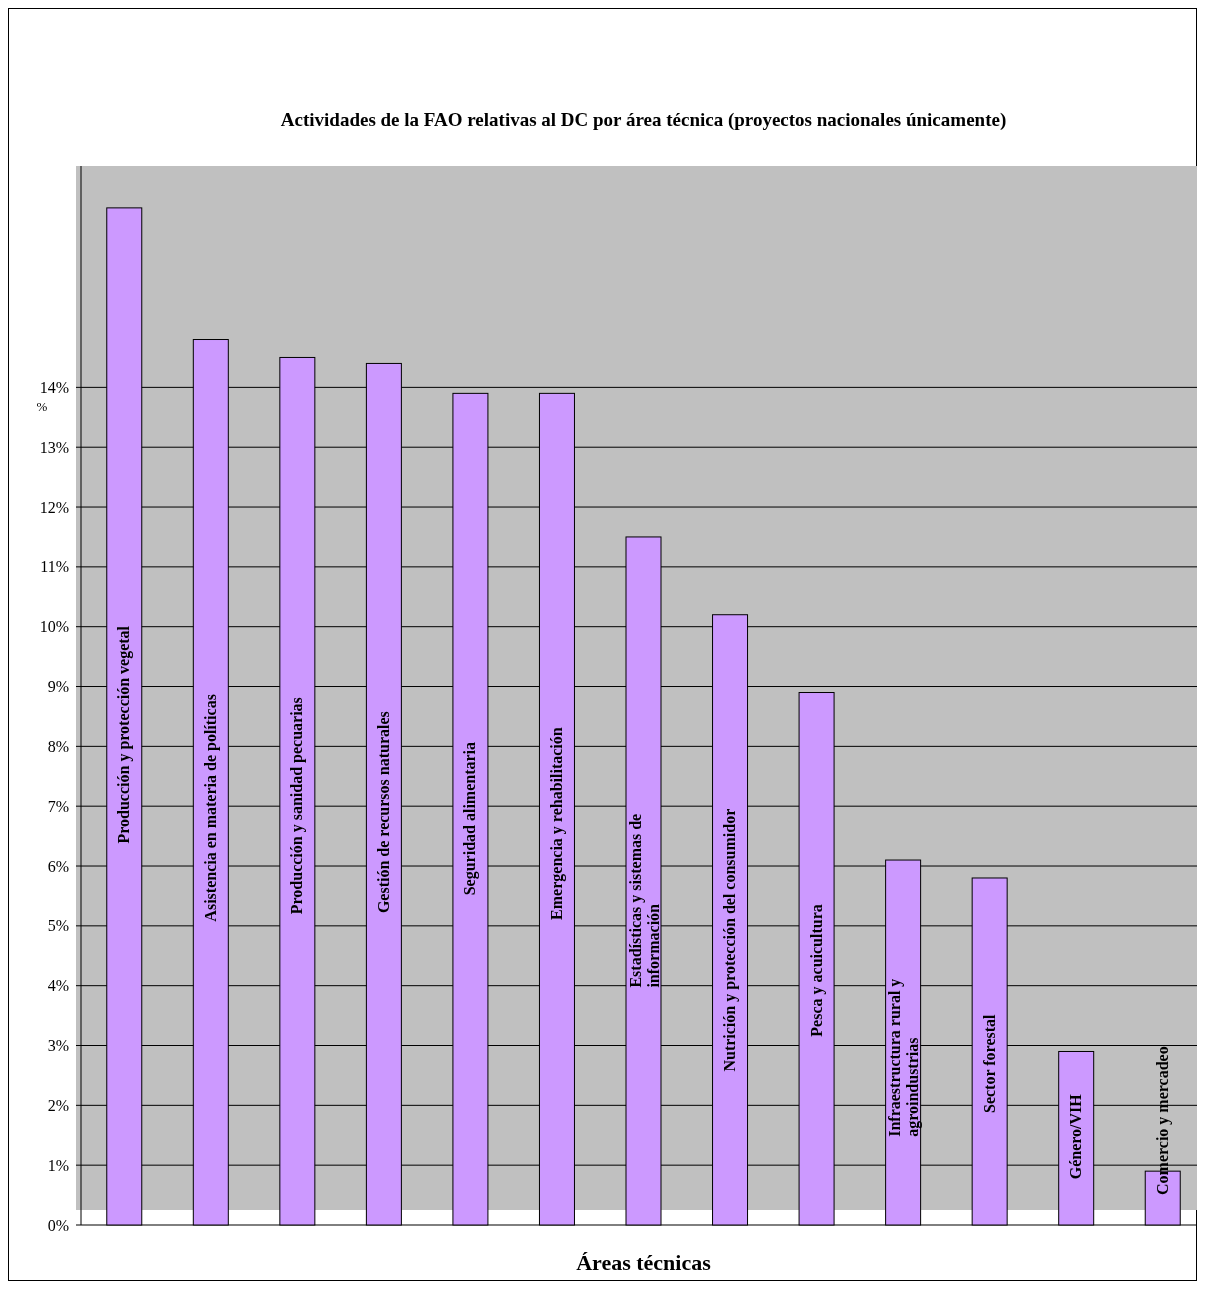 Image resolution: width=1205 pixels, height=1289 pixels. Describe the element at coordinates (383, 812) in the screenshot. I see `x-tick-label: Gestión de recursos naturales` at that location.